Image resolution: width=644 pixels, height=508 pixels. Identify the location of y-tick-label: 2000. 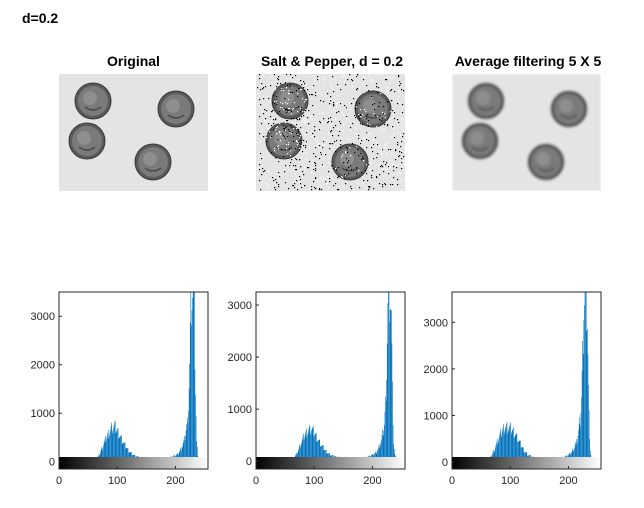
(436, 370).